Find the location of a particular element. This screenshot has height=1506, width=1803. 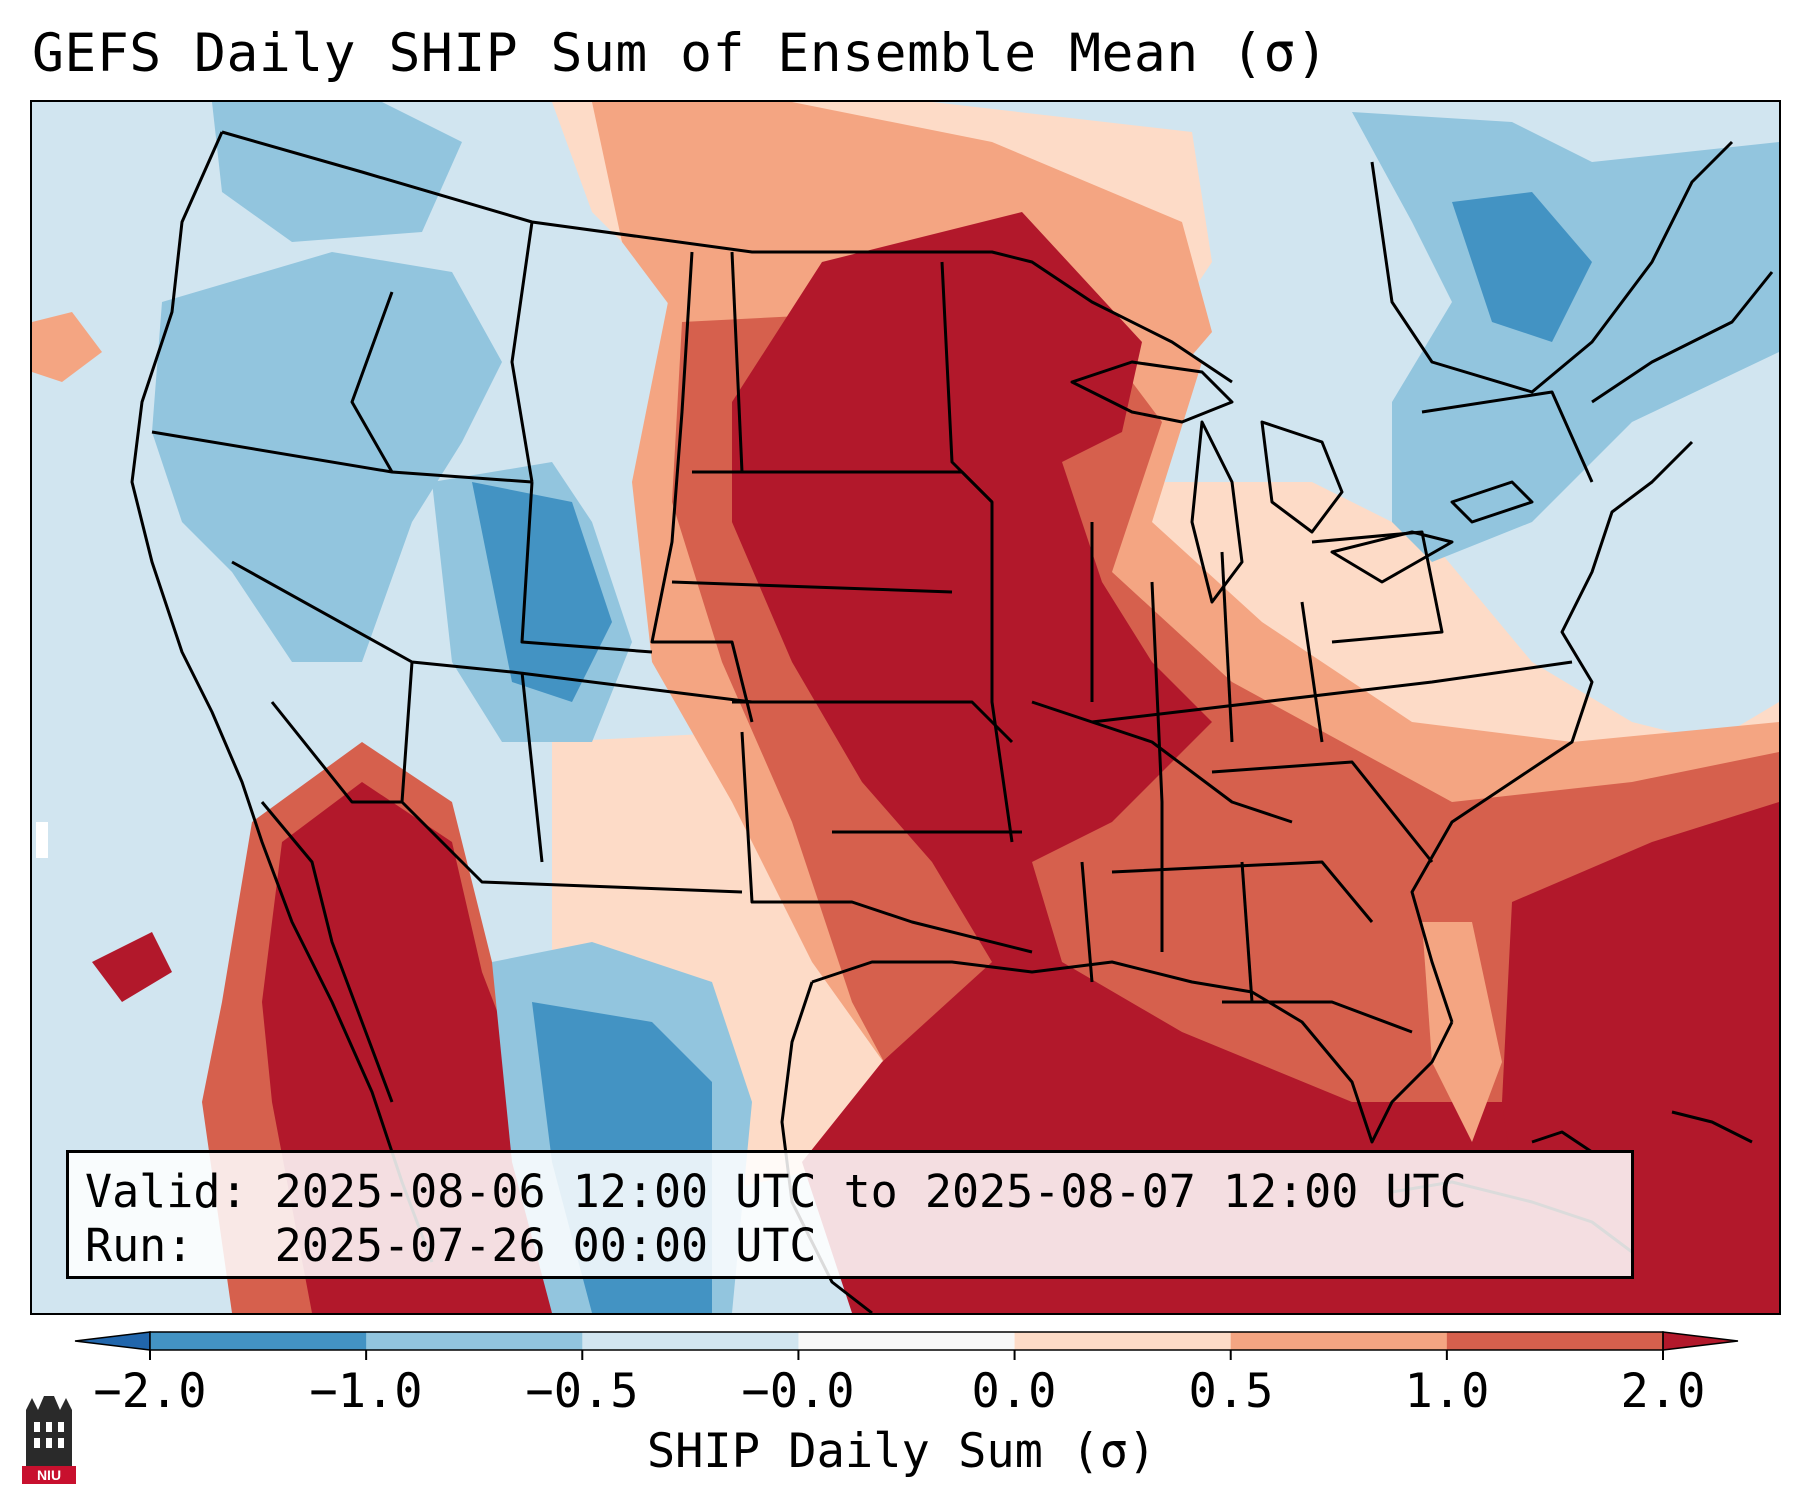

colorbar is located at coordinates (906, 1345).